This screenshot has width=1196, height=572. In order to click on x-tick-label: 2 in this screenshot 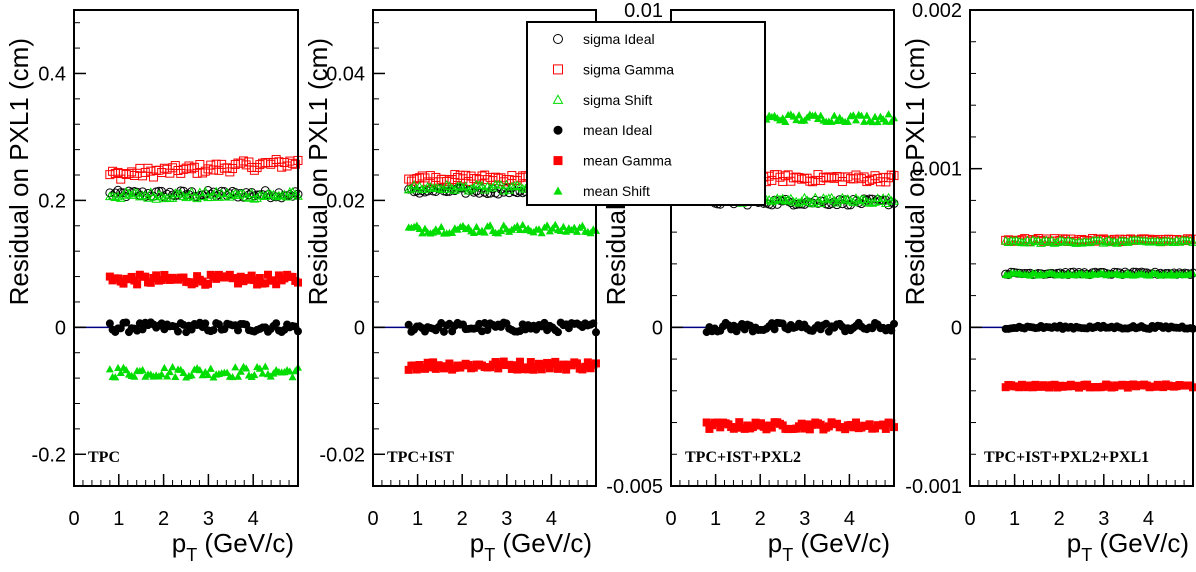, I will do `click(1059, 519)`.